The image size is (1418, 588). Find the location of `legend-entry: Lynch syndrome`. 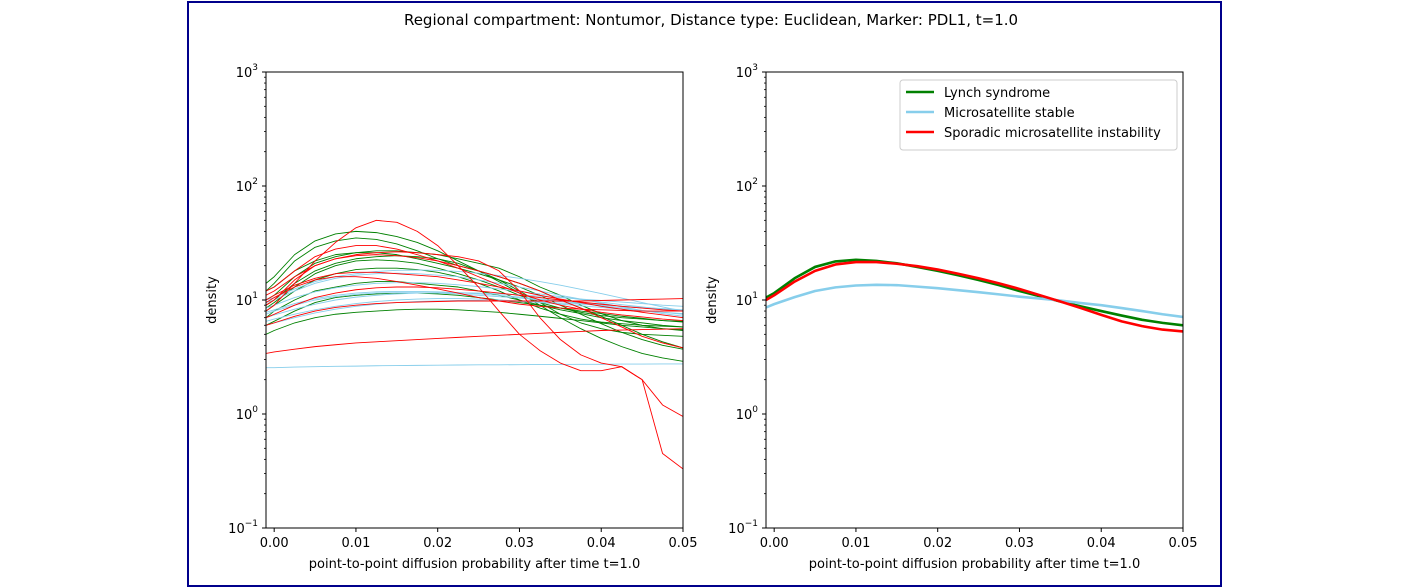

legend-entry: Lynch syndrome is located at coordinates (997, 93).